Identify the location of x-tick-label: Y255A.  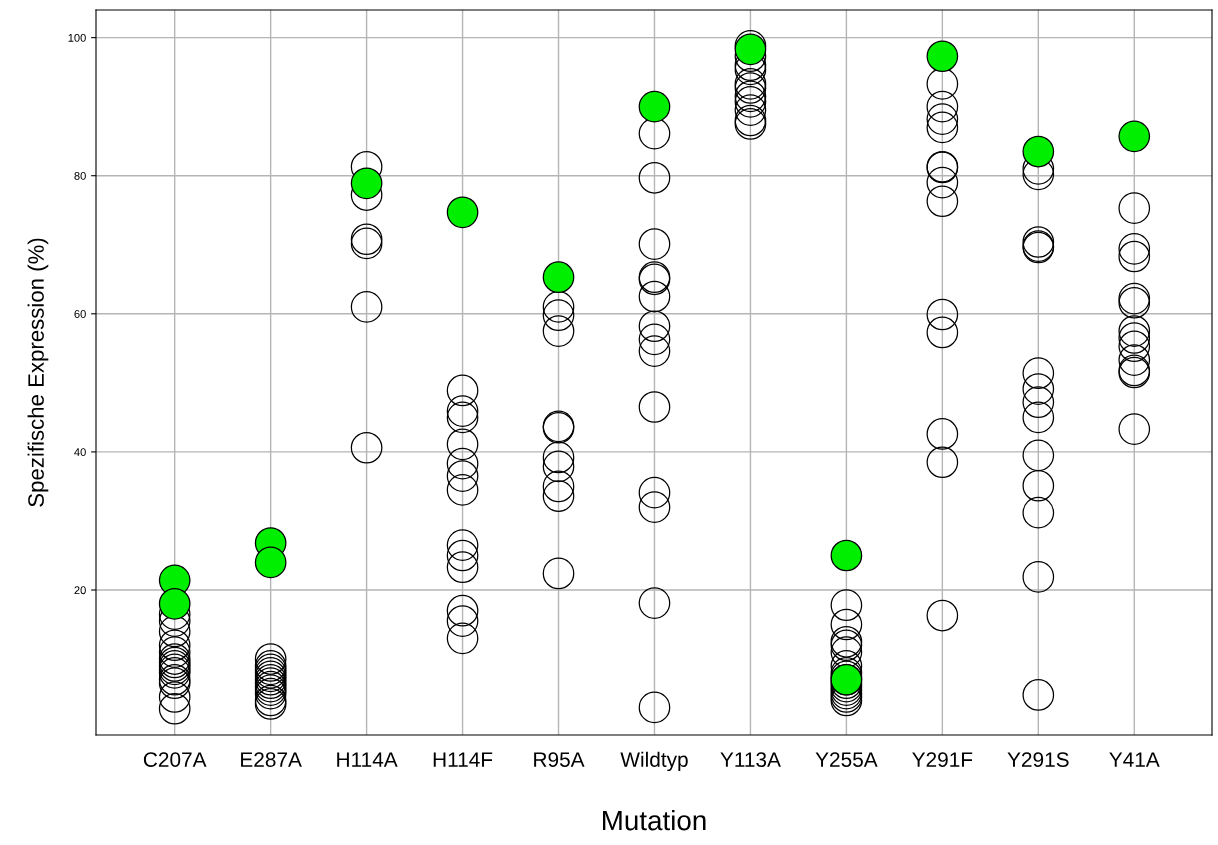
(846, 759).